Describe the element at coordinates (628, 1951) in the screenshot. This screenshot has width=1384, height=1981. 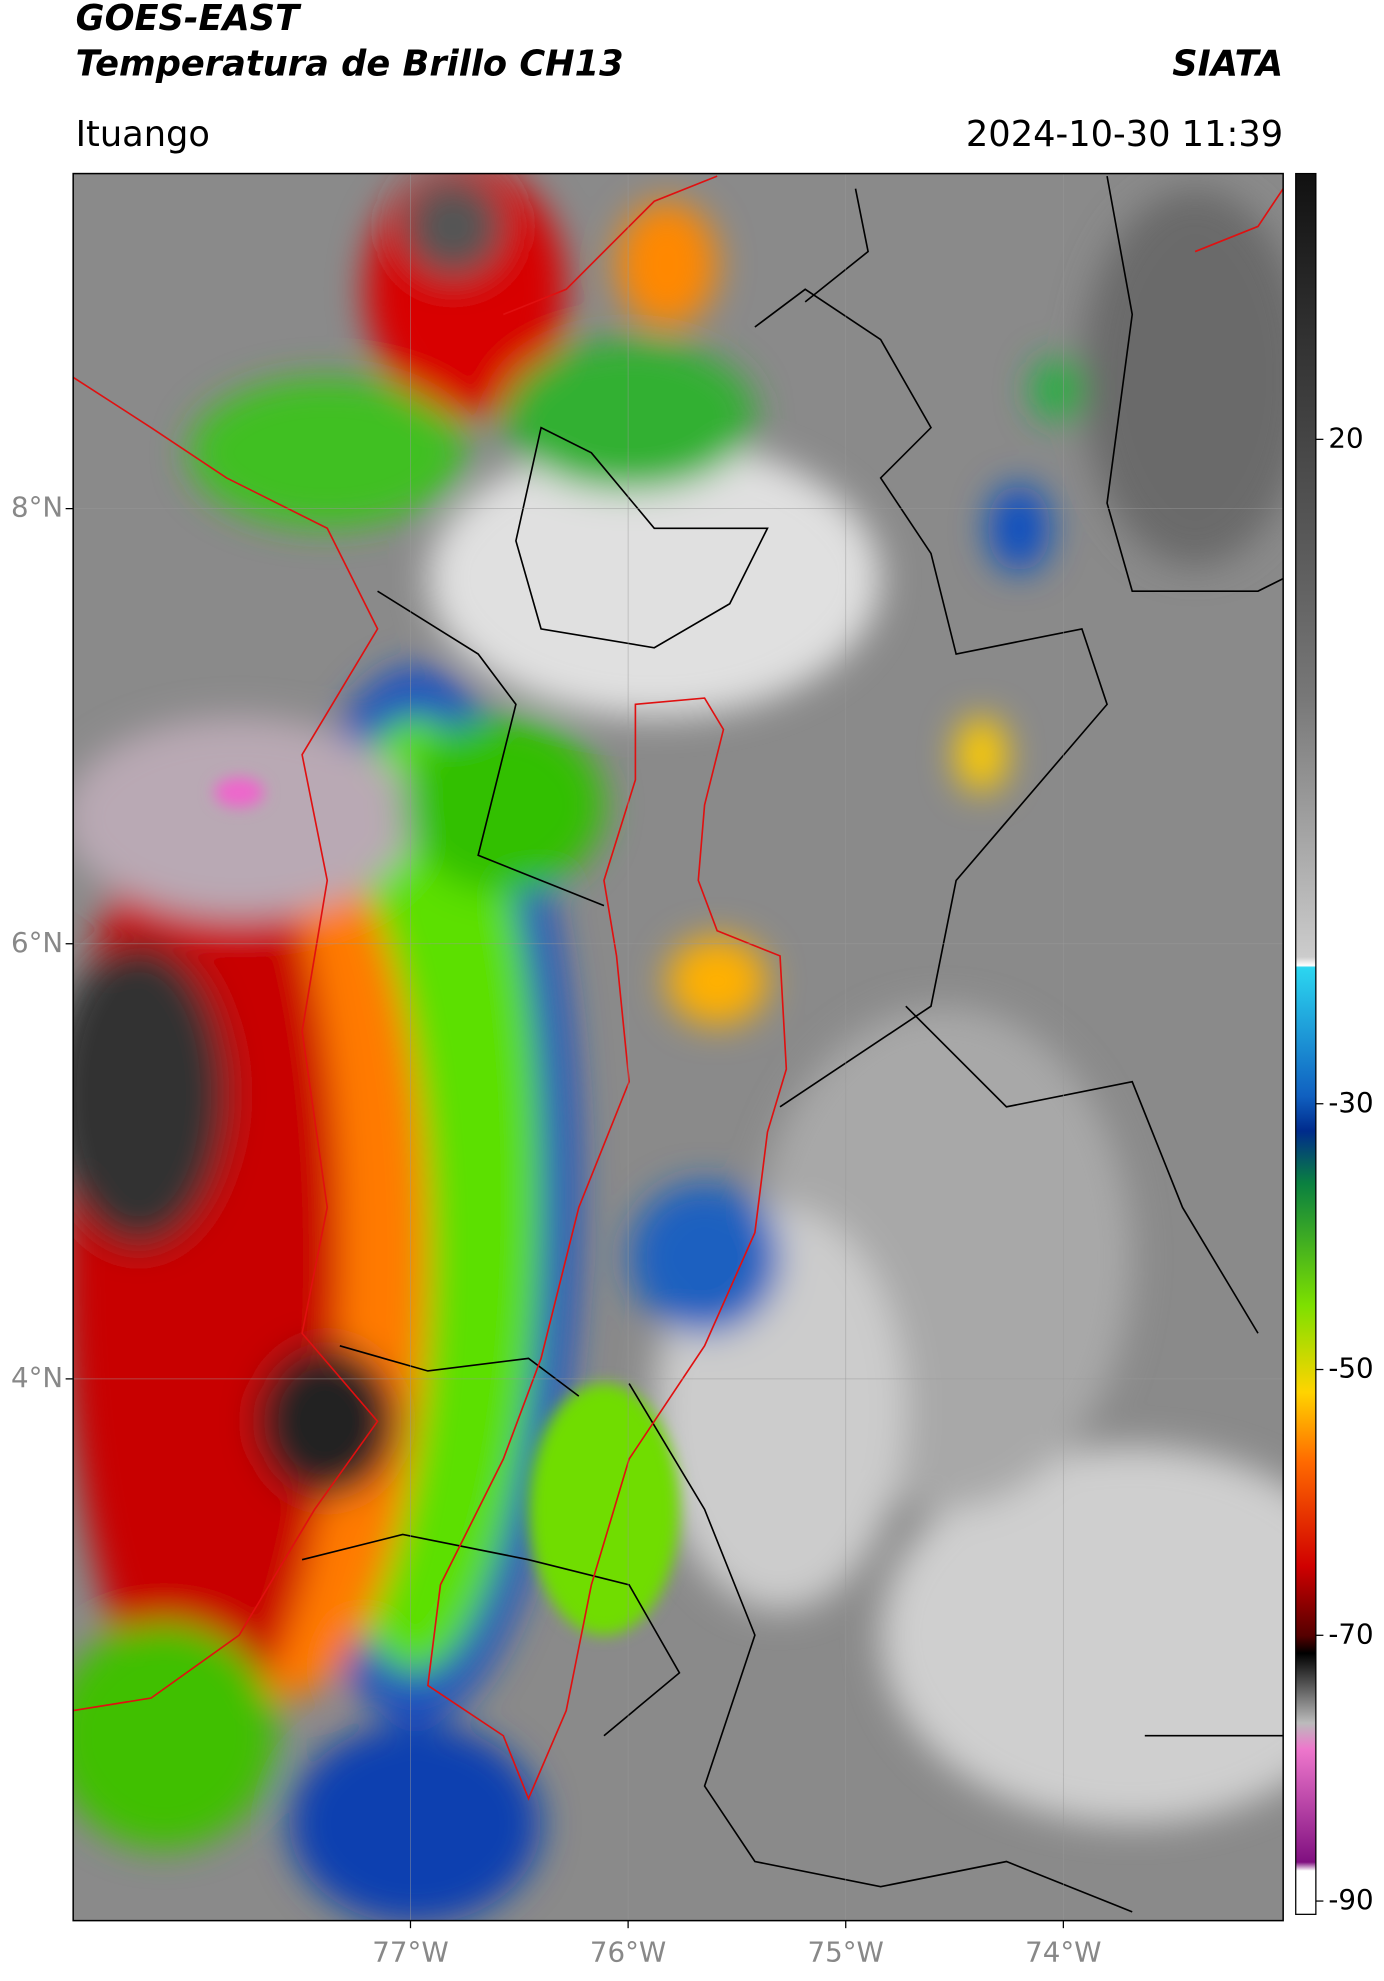
I see `x-tick-label: 76°W` at that location.